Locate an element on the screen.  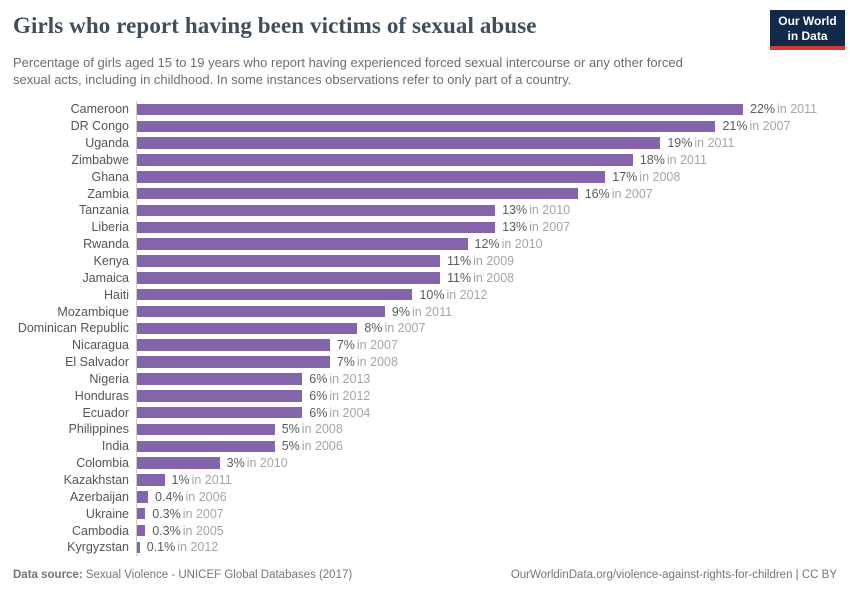
country-label: Cameroon is located at coordinates (99, 109).